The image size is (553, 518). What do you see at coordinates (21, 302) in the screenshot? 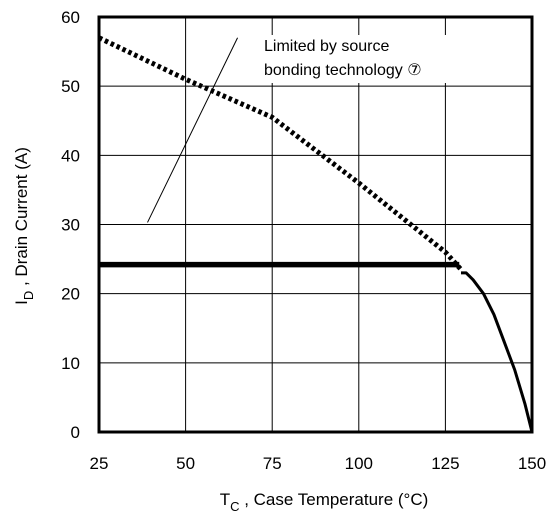
I see `y-axis-label-main: I` at bounding box center [21, 302].